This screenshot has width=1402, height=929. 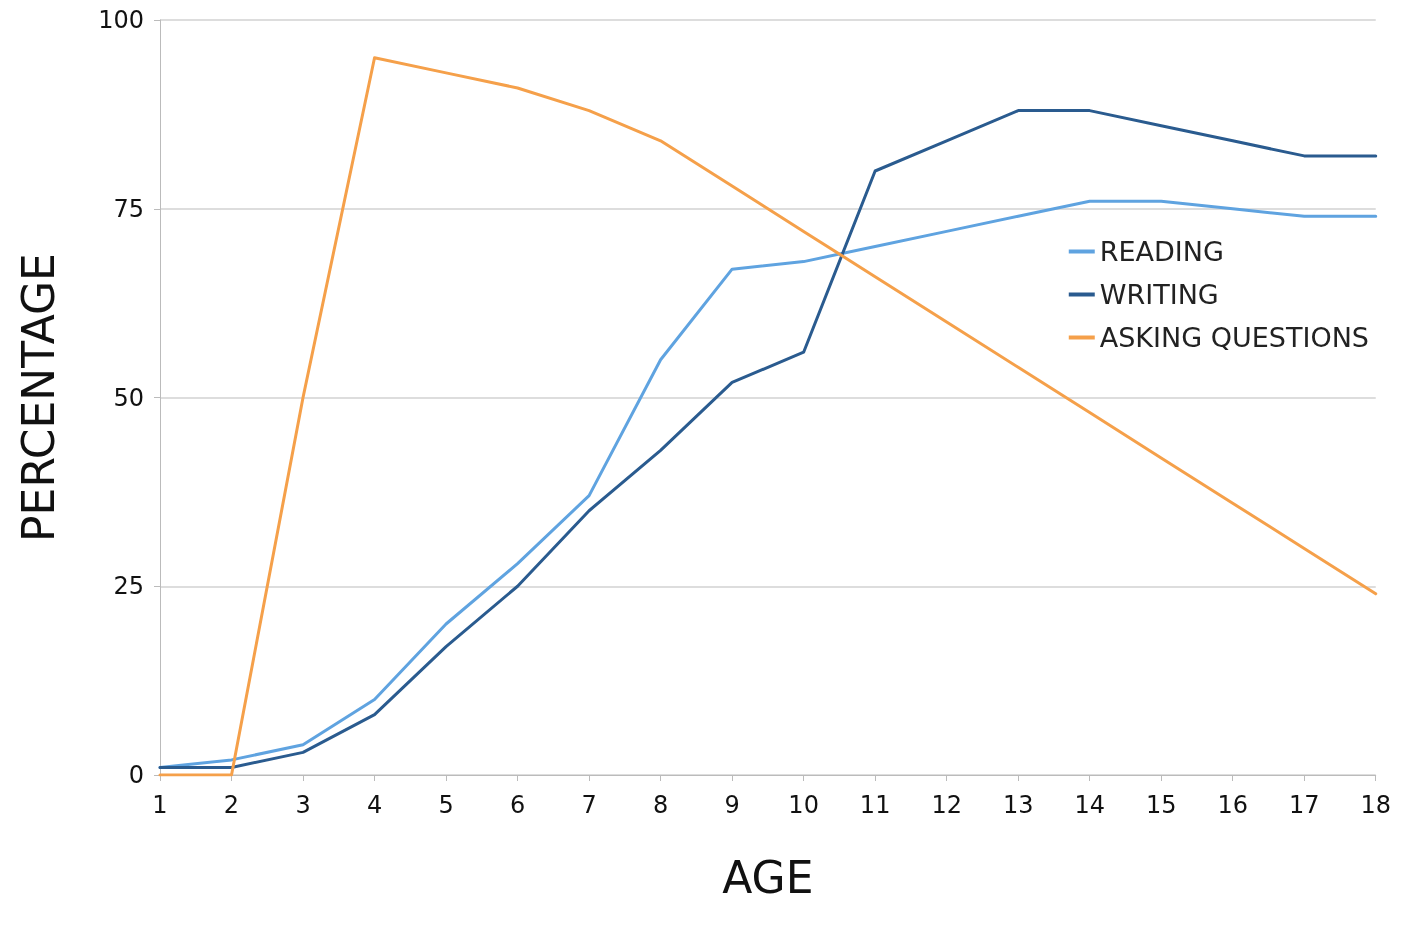 What do you see at coordinates (1159, 294) in the screenshot?
I see `legend-label: WRITING` at bounding box center [1159, 294].